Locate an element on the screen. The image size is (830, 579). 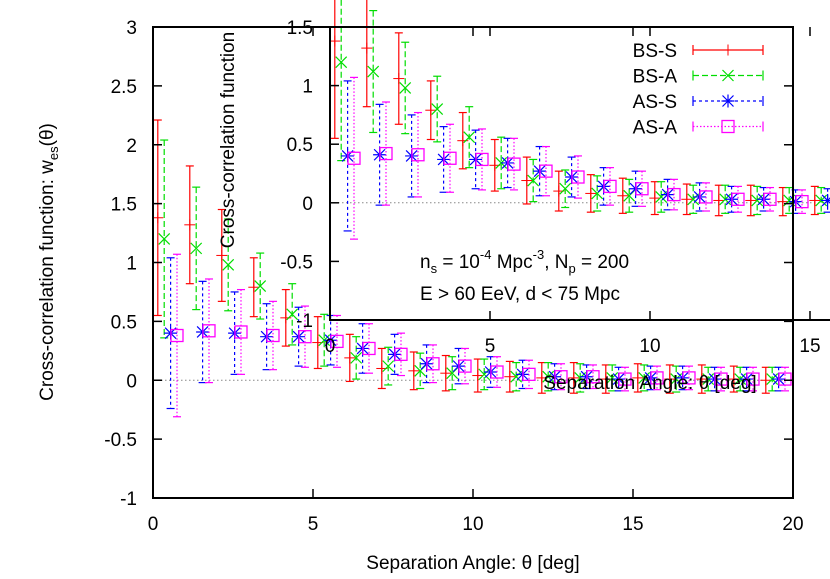
legend: BS-S BS-A AS-S AS-A is located at coordinates (698, 90).